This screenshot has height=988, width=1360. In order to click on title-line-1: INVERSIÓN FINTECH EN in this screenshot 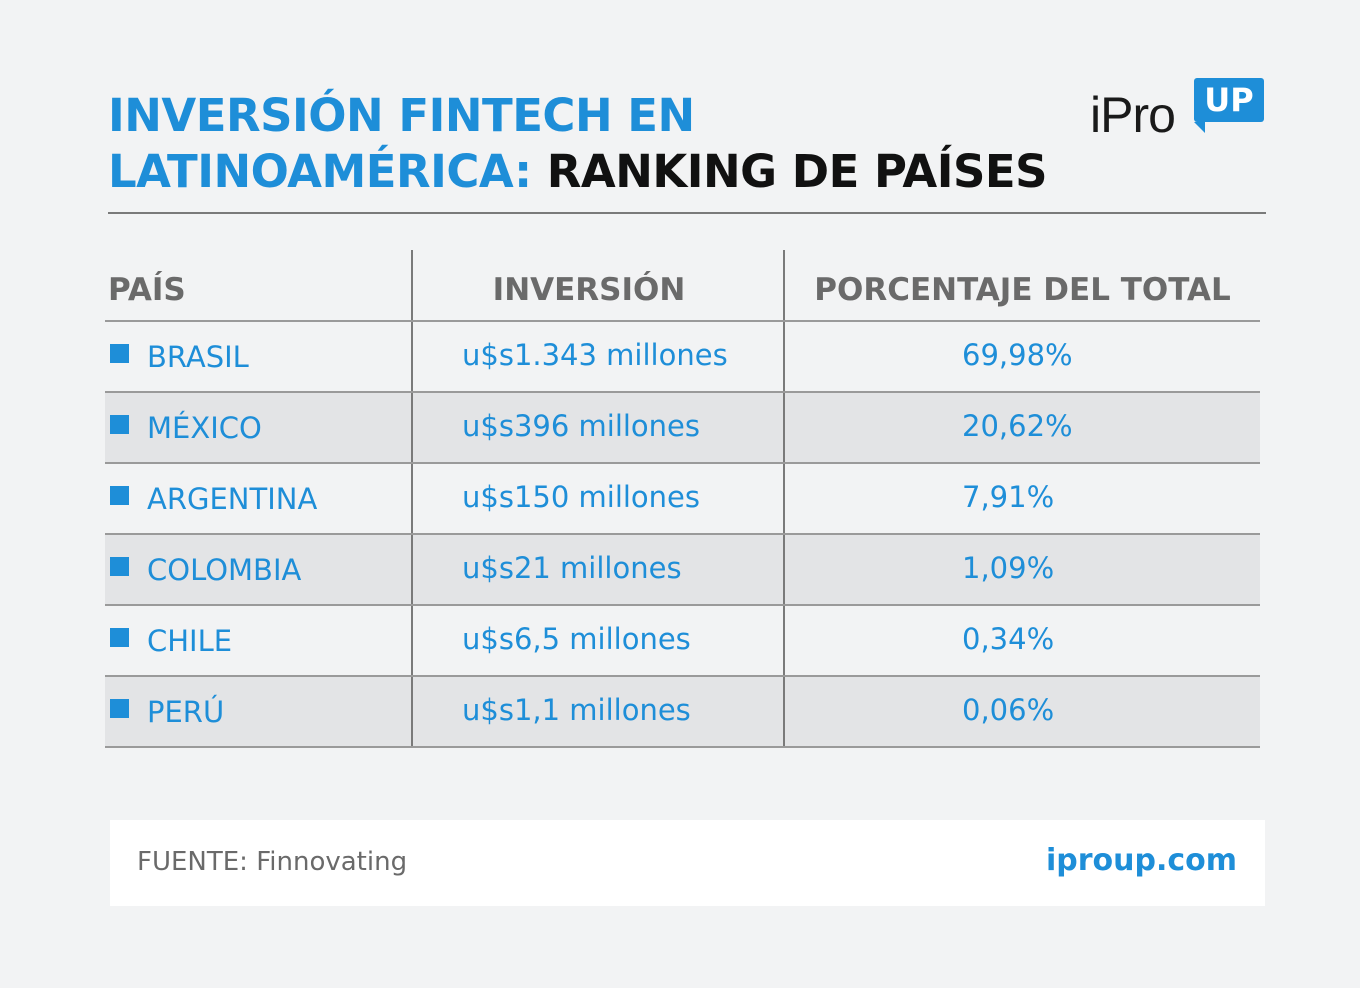, I will do `click(401, 115)`.